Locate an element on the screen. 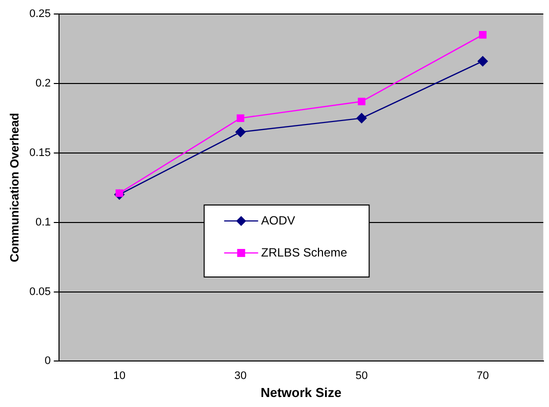 The image size is (549, 407). y-tick-label: 0.1 is located at coordinates (43, 222).